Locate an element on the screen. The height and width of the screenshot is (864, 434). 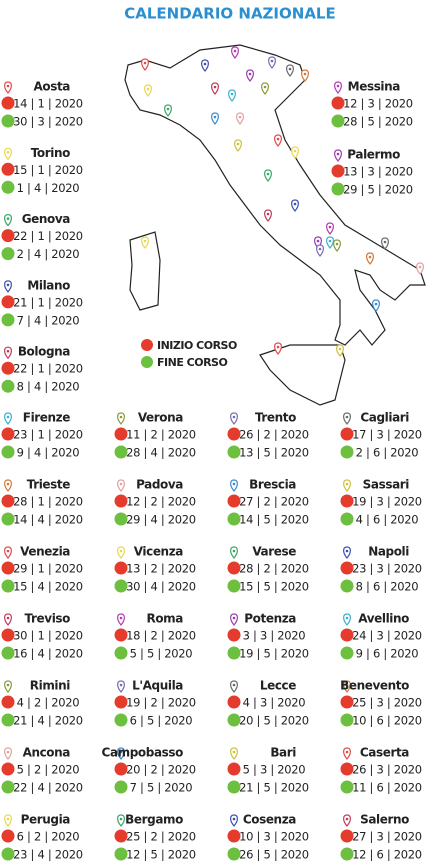
city: Napoli 23 | 3 | 2020 8 | 6 | 2020 is located at coordinates (381, 569).